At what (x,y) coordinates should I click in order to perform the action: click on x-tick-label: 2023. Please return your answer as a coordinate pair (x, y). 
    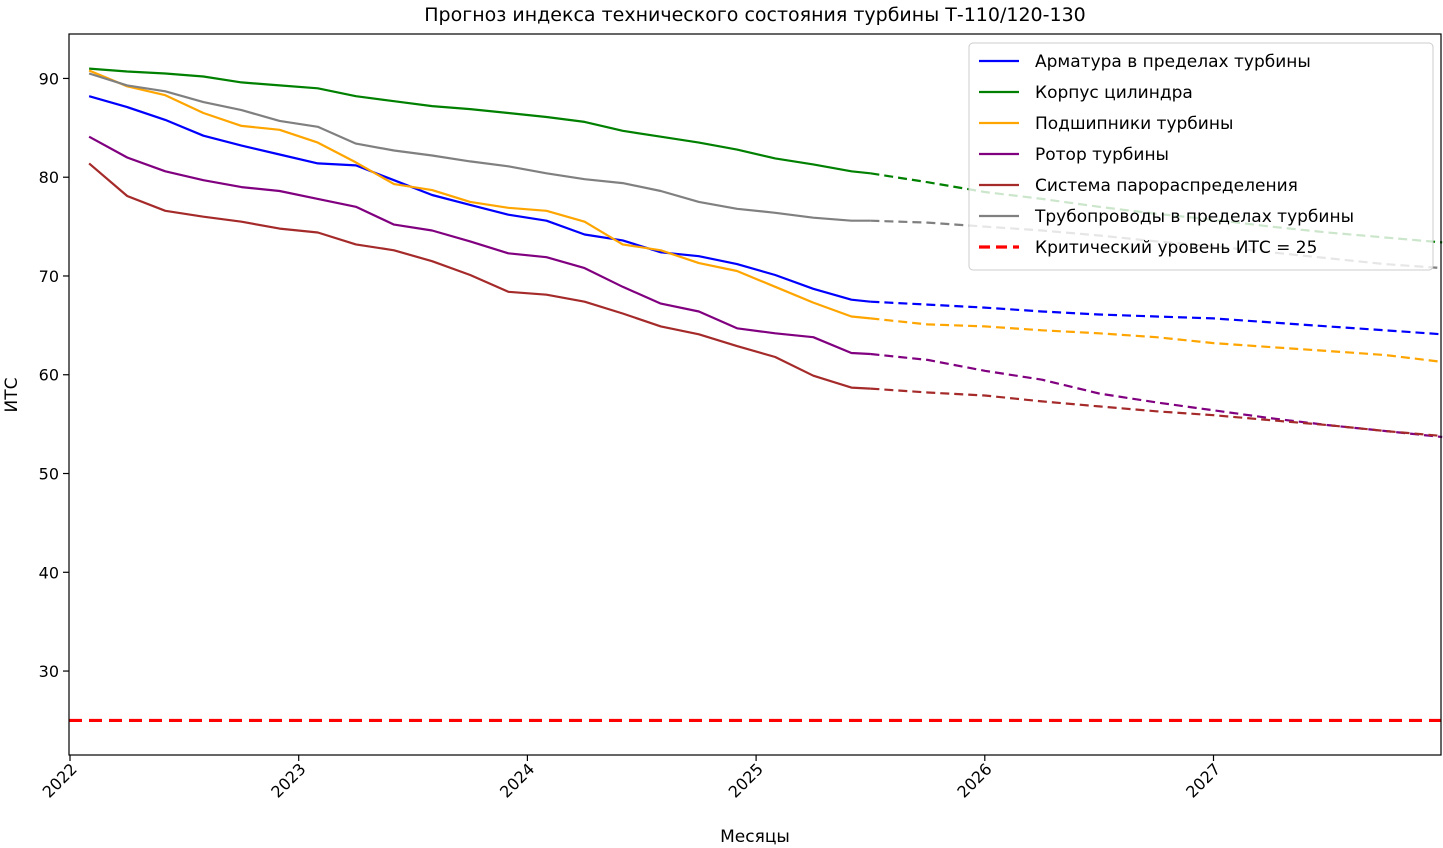
    Looking at the image, I should click on (288, 780).